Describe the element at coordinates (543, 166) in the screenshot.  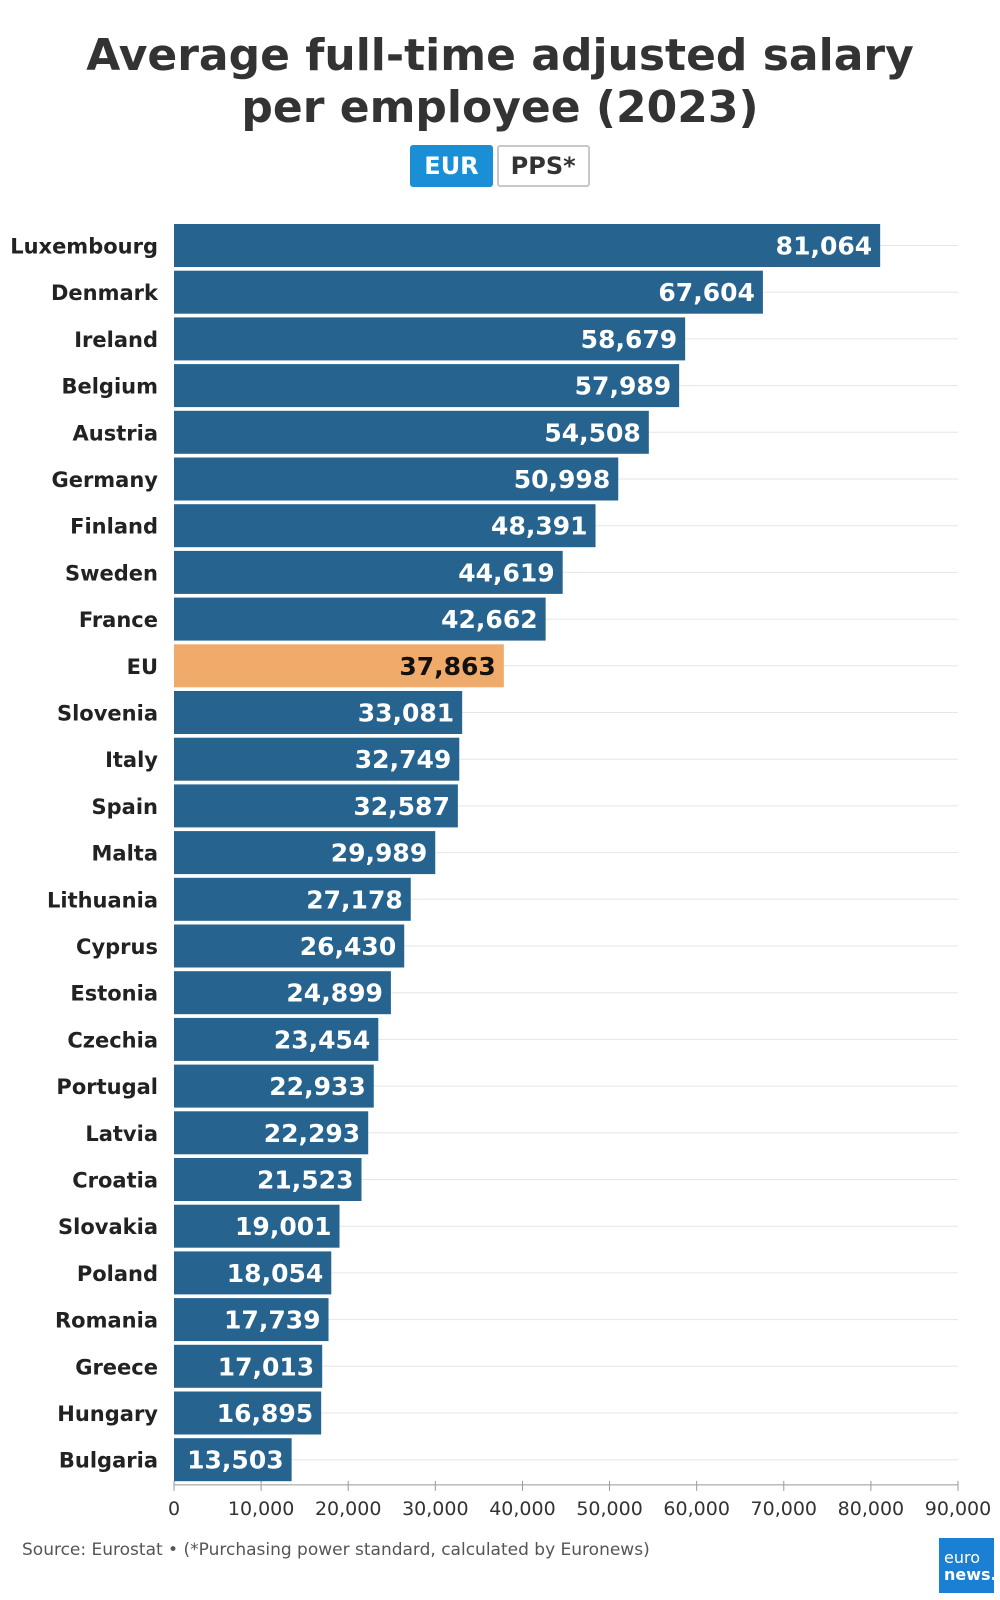
I see `toggle-pps-button: PPS*` at that location.